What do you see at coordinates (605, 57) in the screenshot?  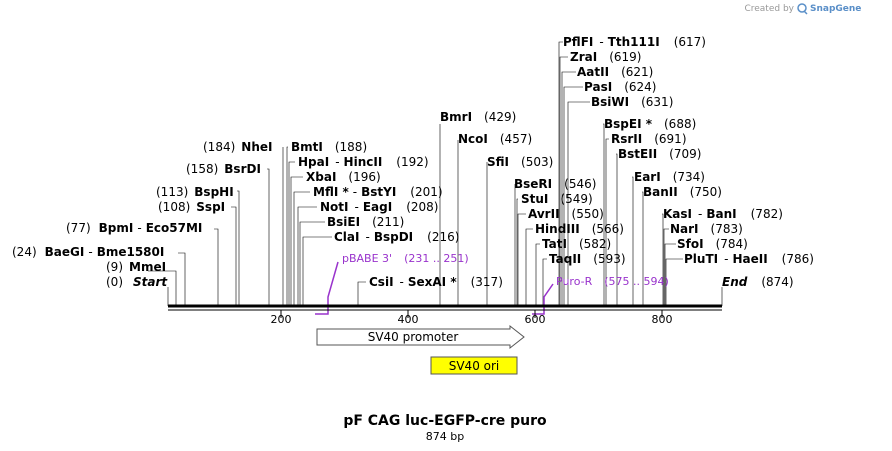 I see `site-zrai: ZraI (619)` at bounding box center [605, 57].